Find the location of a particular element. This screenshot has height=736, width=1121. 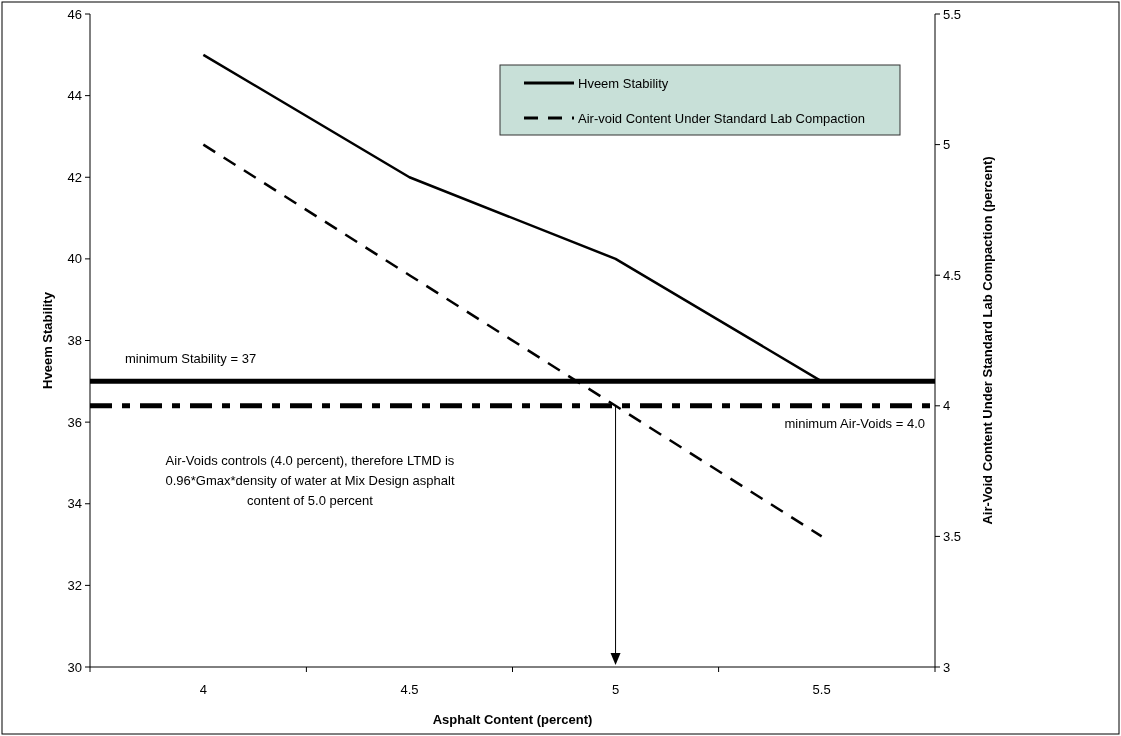

y-tick-label: 44 is located at coordinates (74, 96).